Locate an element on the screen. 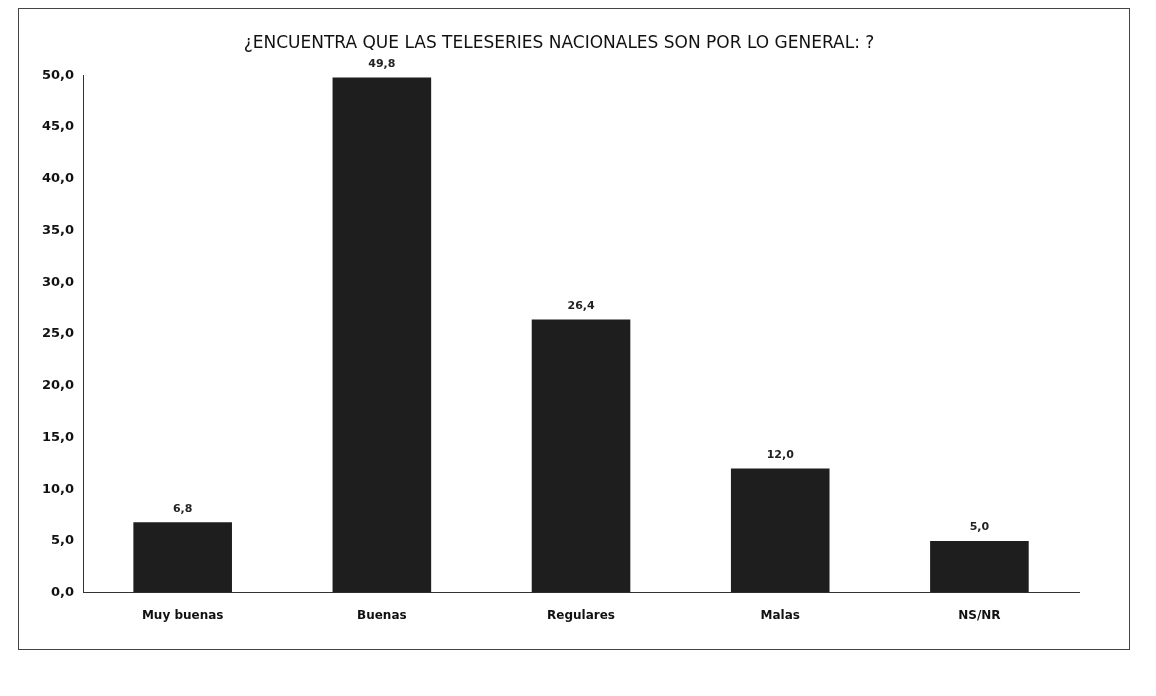 The image size is (1156, 696). data-label: 26,4 is located at coordinates (581, 305).